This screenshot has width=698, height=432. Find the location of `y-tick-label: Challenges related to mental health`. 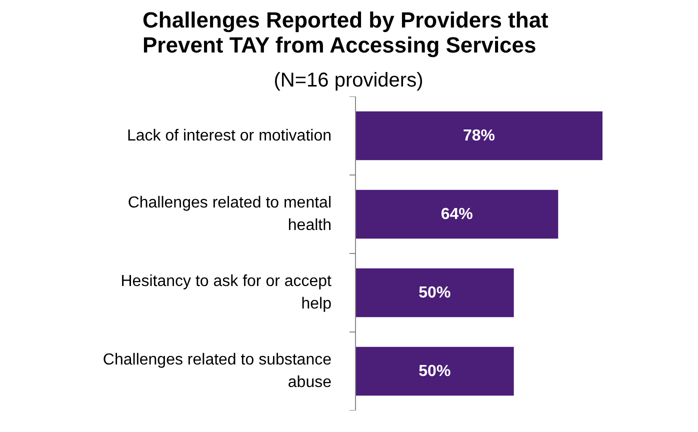

y-tick-label: Challenges related to mental health is located at coordinates (230, 214).